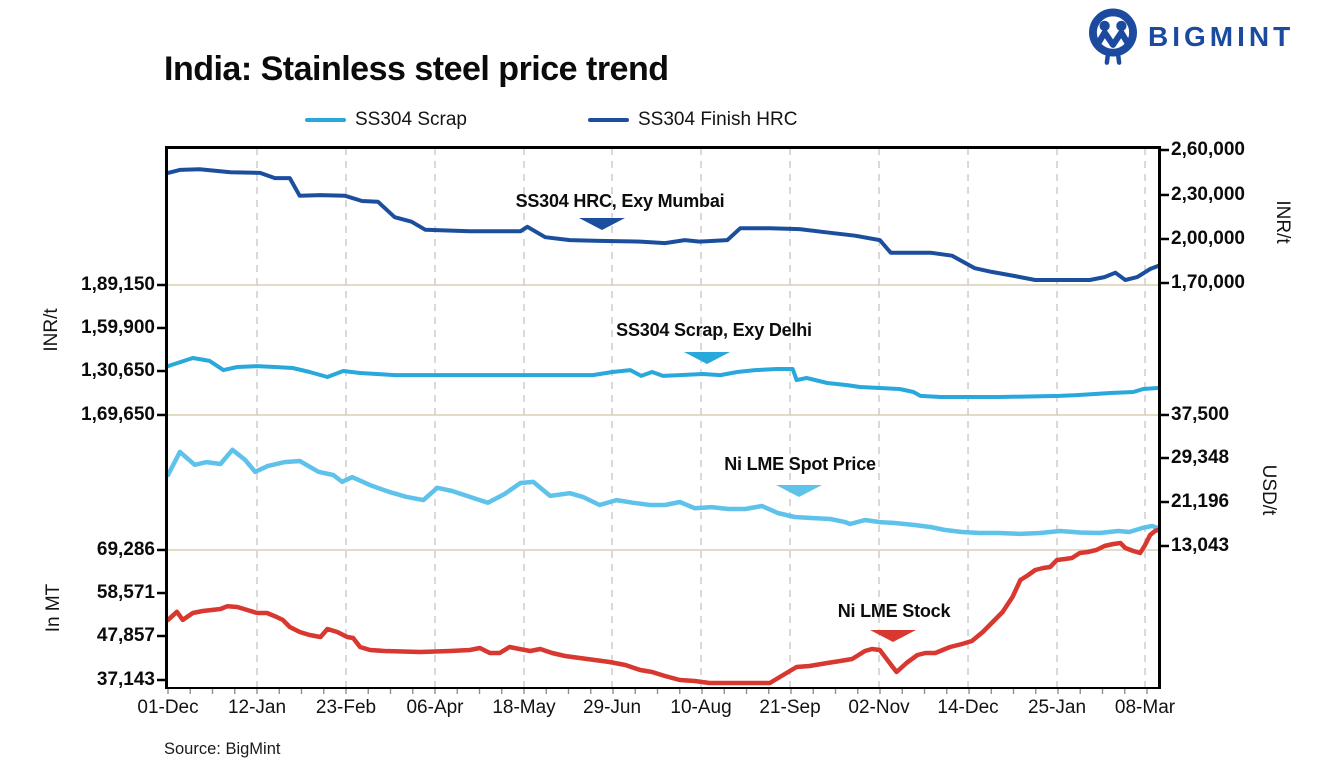 This screenshot has height=772, width=1338. Describe the element at coordinates (222, 749) in the screenshot. I see `source-note: Source: BigMint` at that location.